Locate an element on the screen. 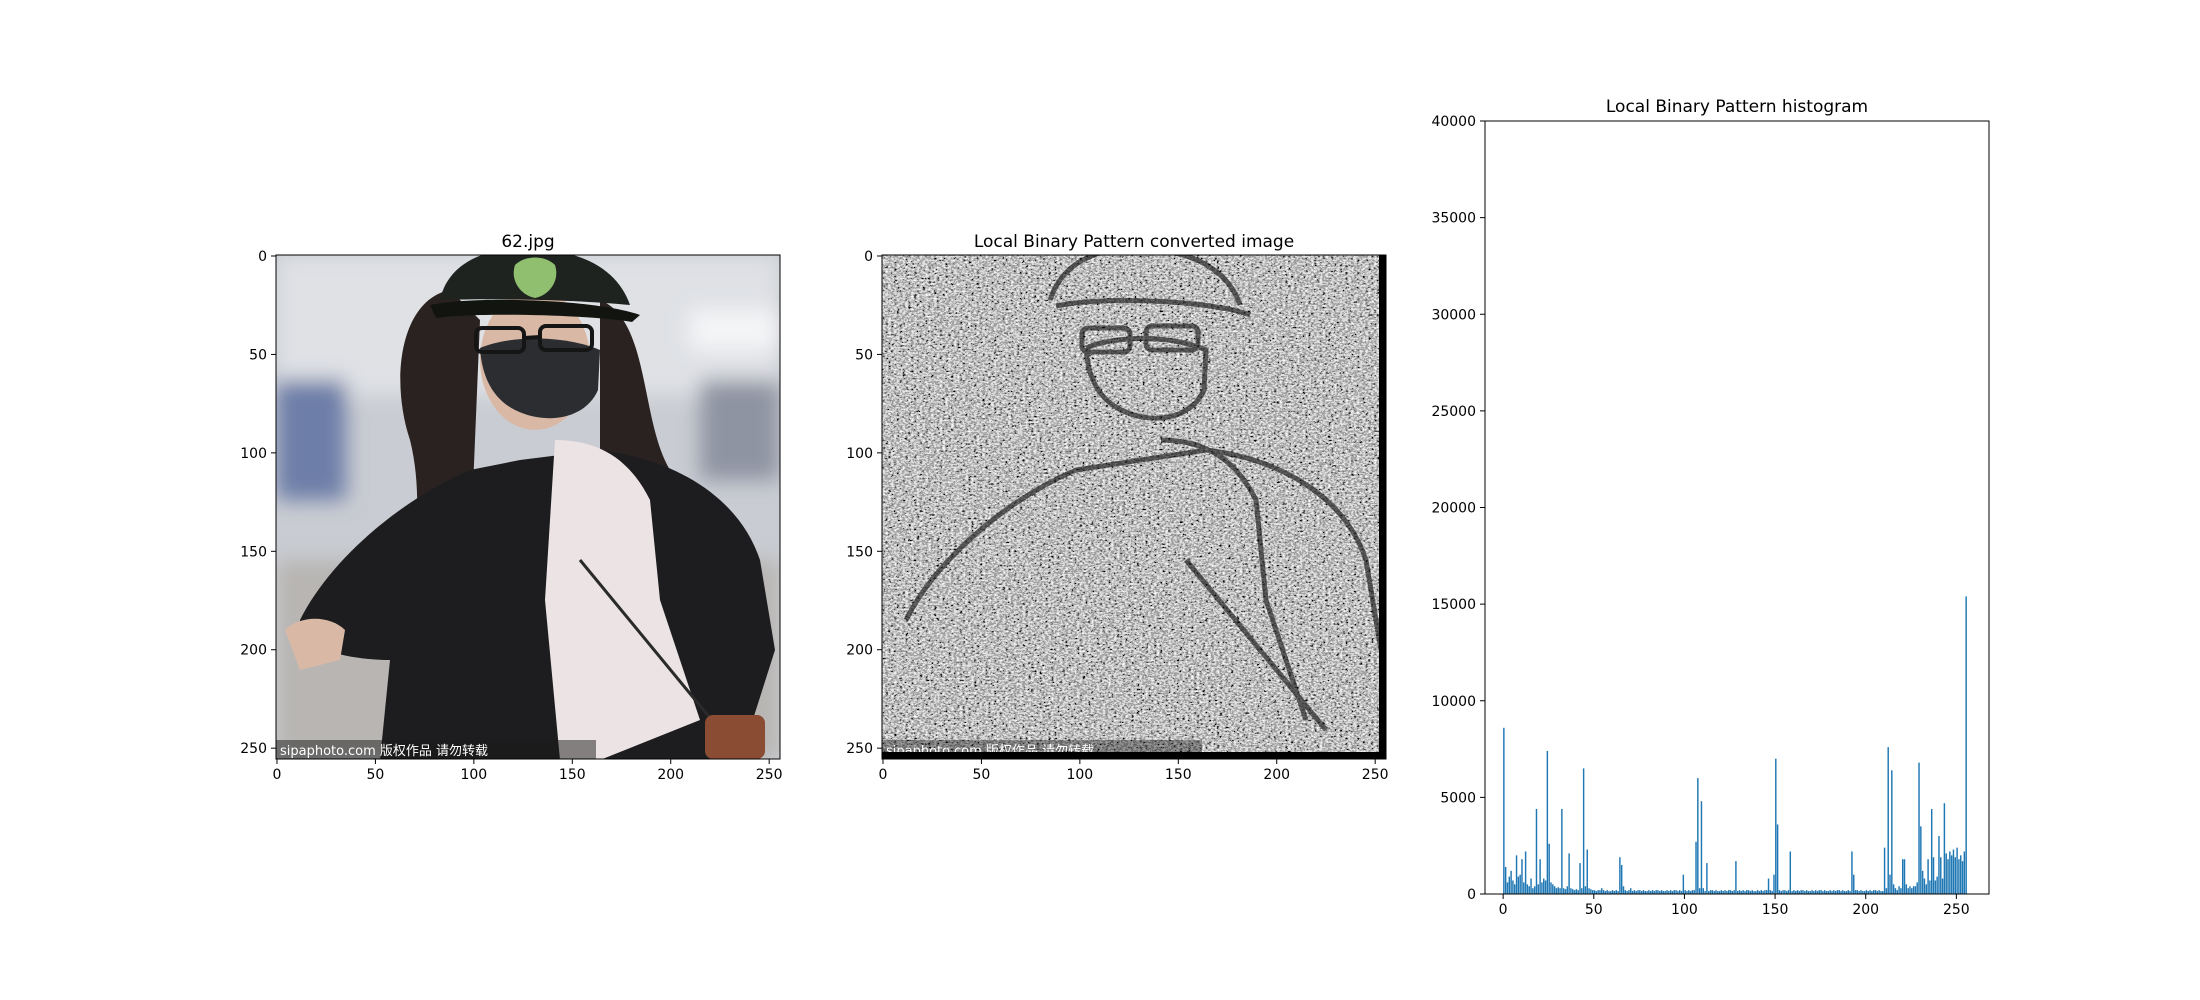 This screenshot has height=1000, width=2200. photo-ytick-label: 250 is located at coordinates (253, 749).